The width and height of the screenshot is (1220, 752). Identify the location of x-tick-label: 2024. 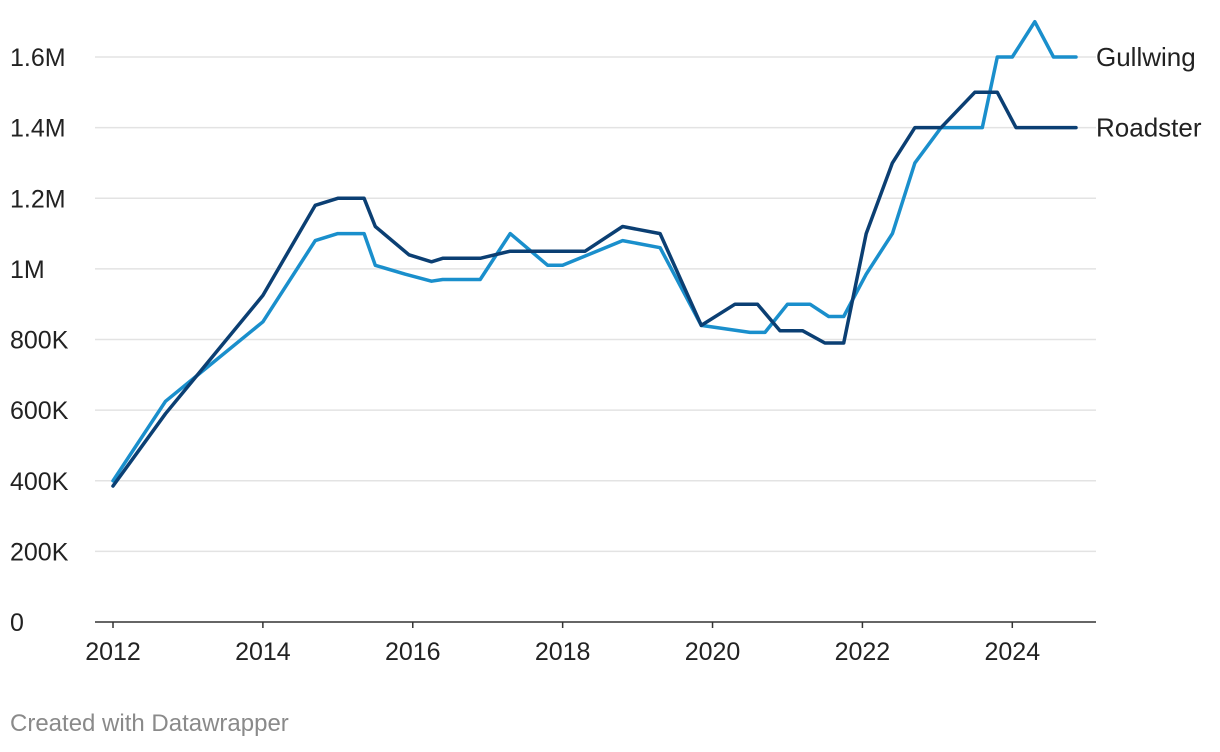
(1012, 652).